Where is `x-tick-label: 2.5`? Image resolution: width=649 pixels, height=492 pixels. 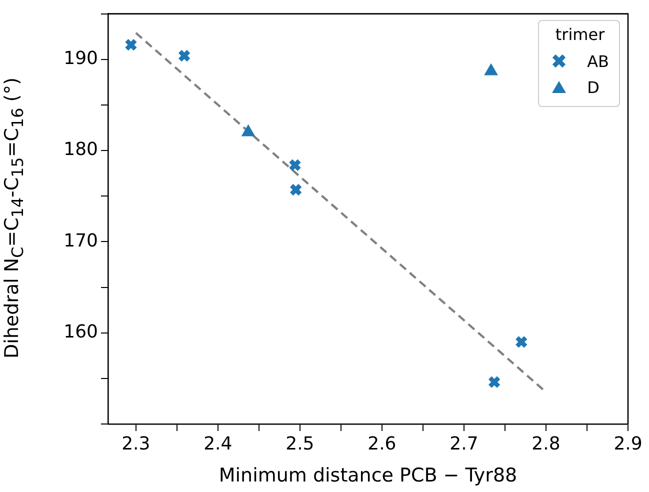
x-tick-label: 2.5 is located at coordinates (300, 443).